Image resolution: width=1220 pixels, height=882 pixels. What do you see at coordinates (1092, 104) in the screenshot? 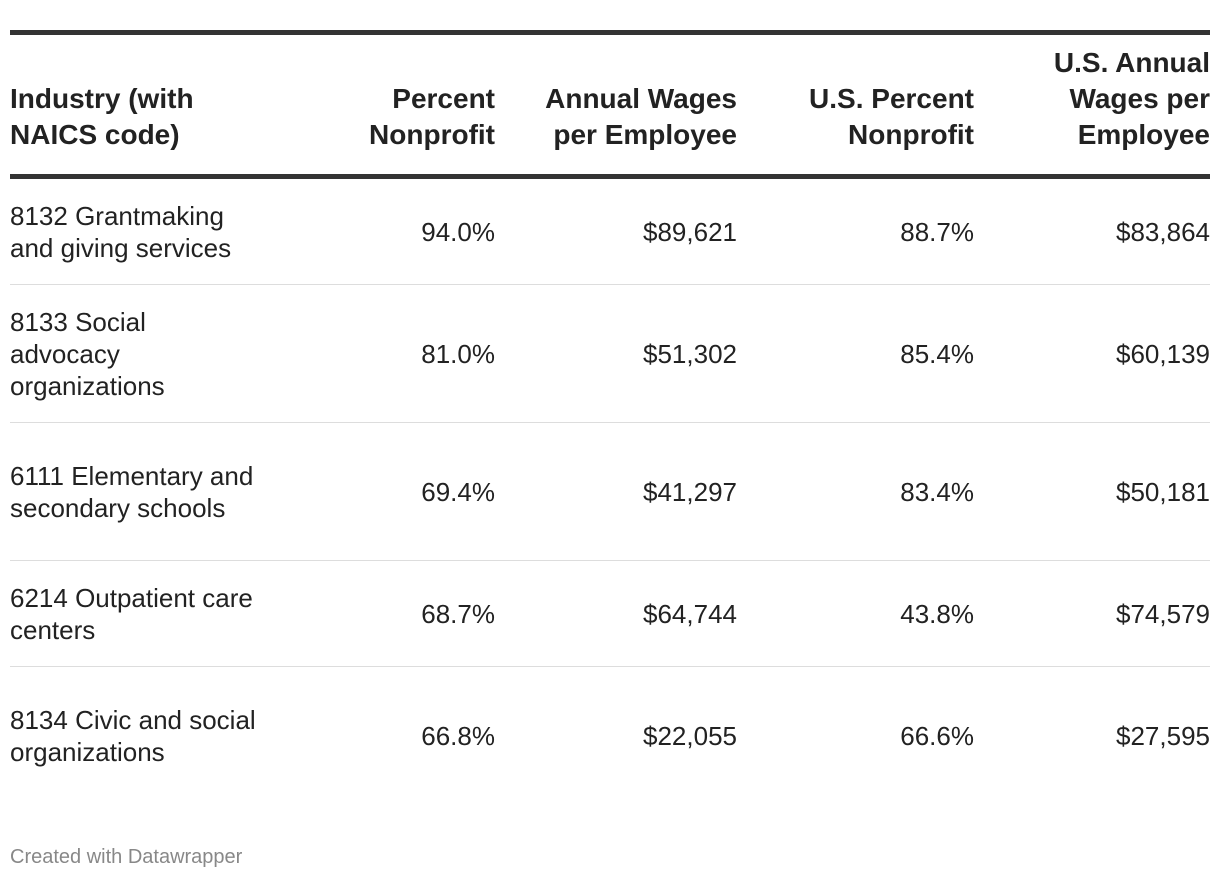
I see `column-header-us-annual-wages: U.S. Annual Wages per Employee` at bounding box center [1092, 104].